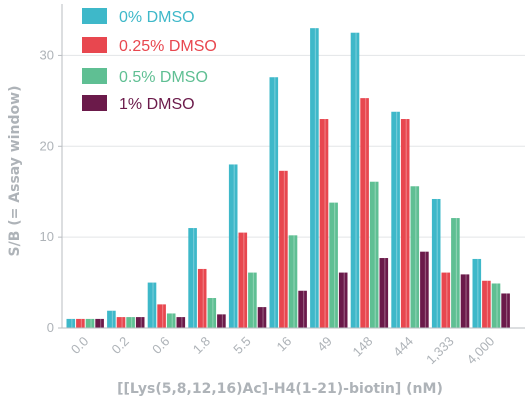 The width and height of the screenshot is (525, 400). What do you see at coordinates (481, 351) in the screenshot?
I see `x-tick-label: 4,000` at bounding box center [481, 351].